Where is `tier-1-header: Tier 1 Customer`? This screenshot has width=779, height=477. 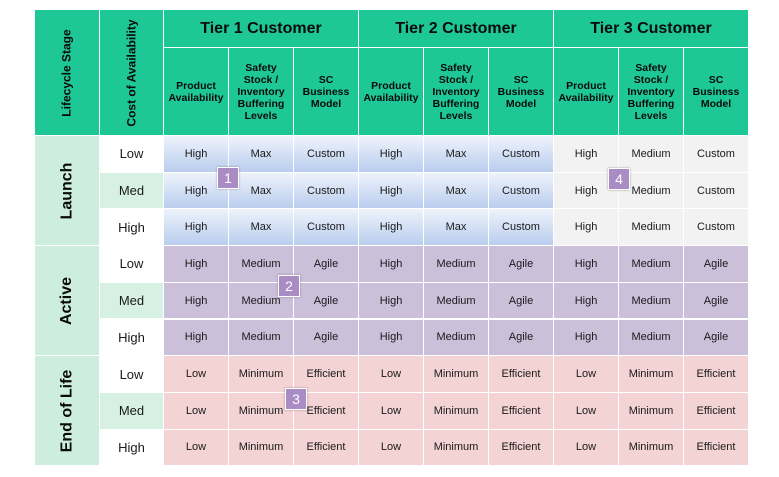
tier-1-header: Tier 1 Customer is located at coordinates (261, 29).